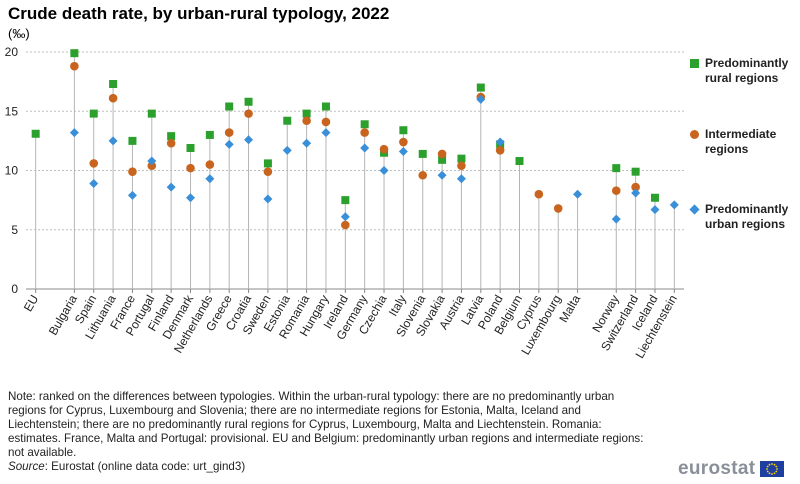 This screenshot has height=484, width=800. I want to click on x-tick-label: Malta, so click(569, 308).